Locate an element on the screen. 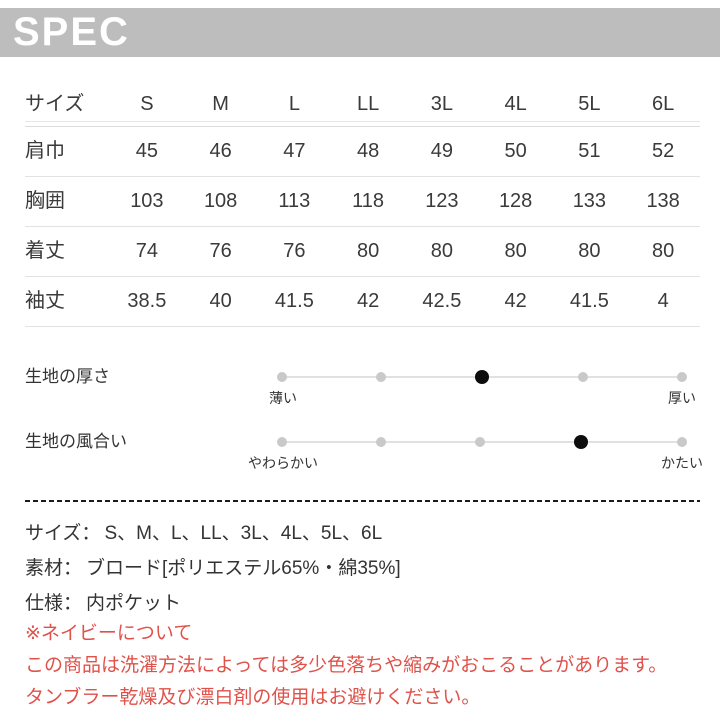 The height and width of the screenshot is (723, 720). fabric-texture-scale: 生地の風合い やわらかい かたい is located at coordinates (360, 449).